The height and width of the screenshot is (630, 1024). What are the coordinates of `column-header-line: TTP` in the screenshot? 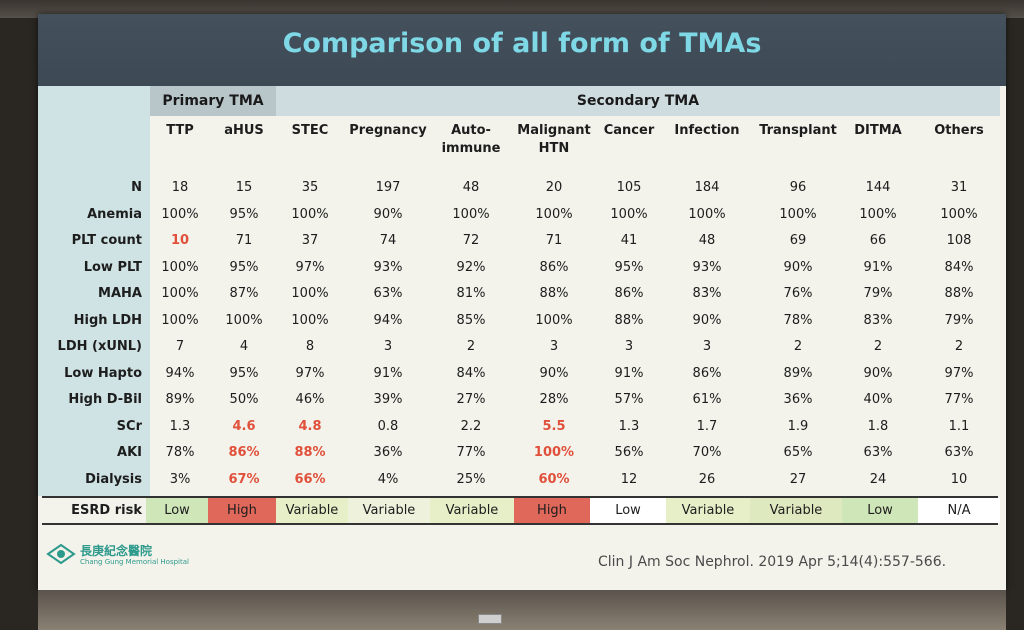 It's located at (180, 130).